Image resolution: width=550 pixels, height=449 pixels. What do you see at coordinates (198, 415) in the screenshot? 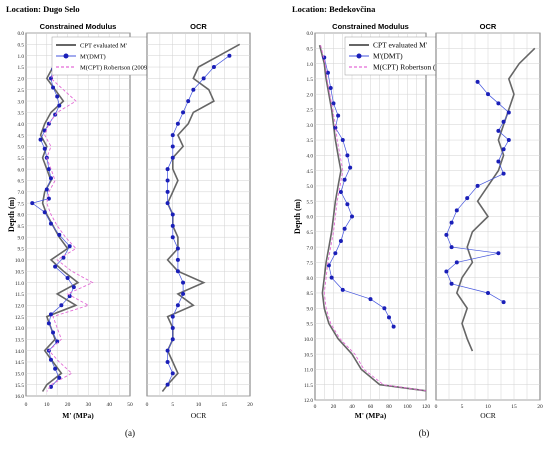
I see `x-axis-label: OCR` at bounding box center [198, 415].